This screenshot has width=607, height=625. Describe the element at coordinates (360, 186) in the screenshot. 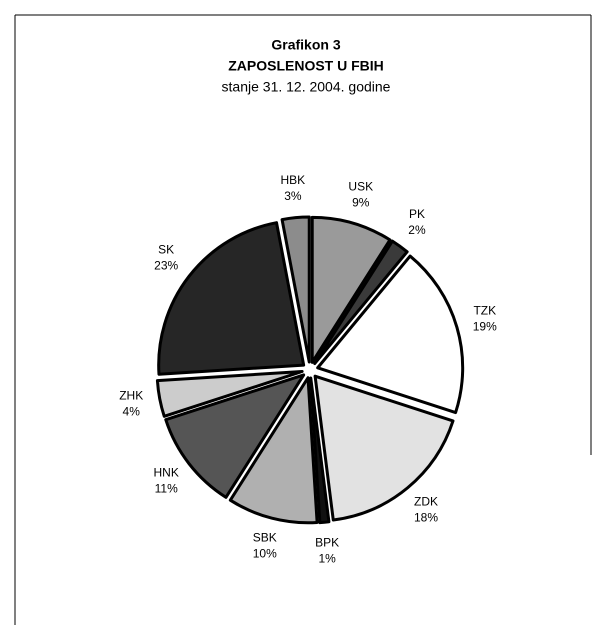

I see `slice-label: USK` at that location.